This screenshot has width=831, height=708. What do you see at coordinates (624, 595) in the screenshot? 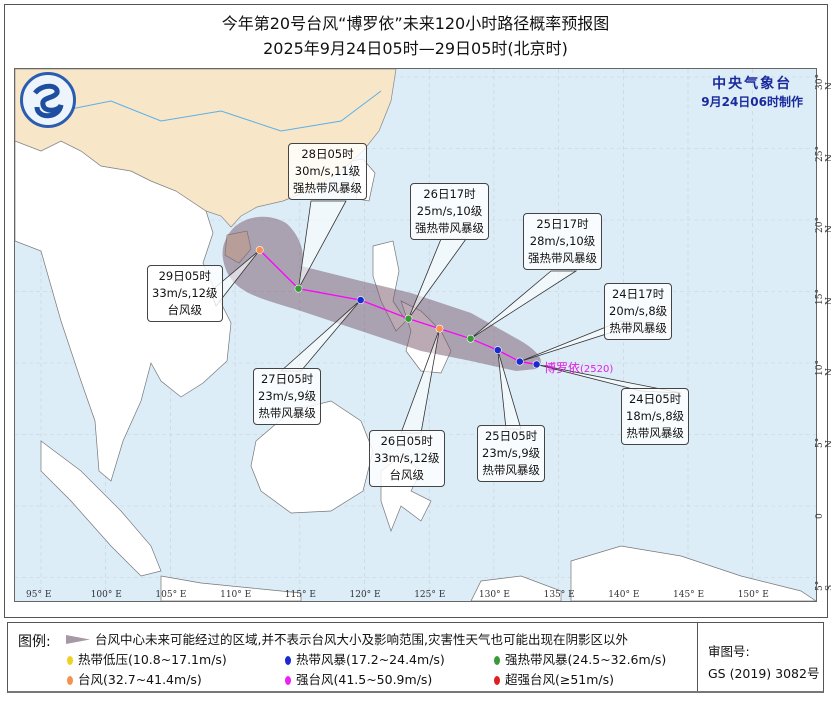
I see `longitude-label: 140° E` at bounding box center [624, 595].